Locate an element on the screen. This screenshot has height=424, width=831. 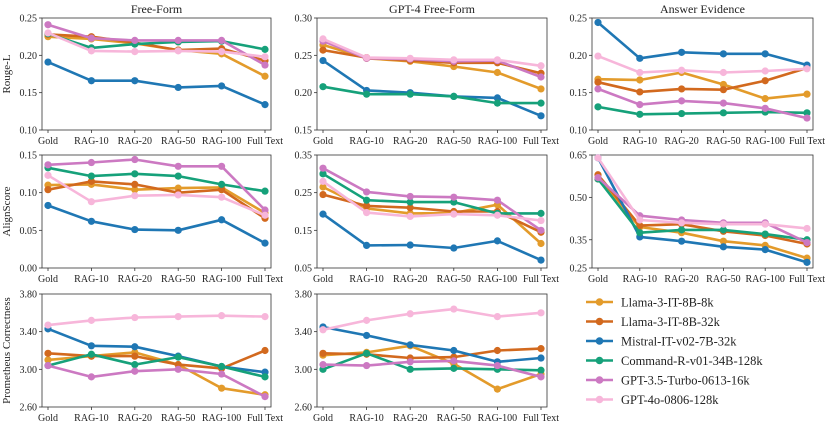
y-tick-label: 0.25 is located at coordinates (304, 193).